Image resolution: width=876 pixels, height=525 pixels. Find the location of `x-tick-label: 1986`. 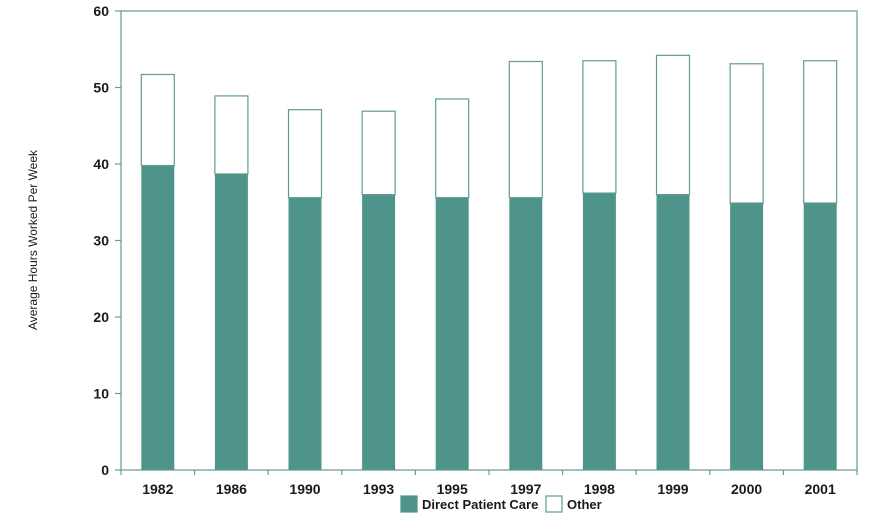

x-tick-label: 1986 is located at coordinates (231, 489).